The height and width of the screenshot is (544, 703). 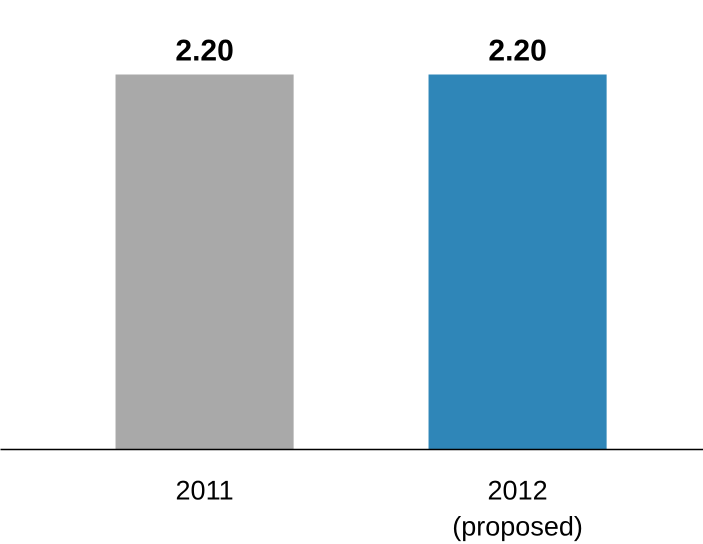 What do you see at coordinates (205, 491) in the screenshot?
I see `x-tick-label: 2011` at bounding box center [205, 491].